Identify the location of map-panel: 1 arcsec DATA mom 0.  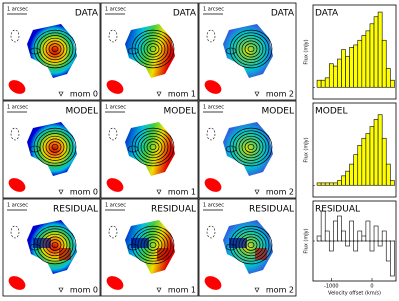
(51, 51).